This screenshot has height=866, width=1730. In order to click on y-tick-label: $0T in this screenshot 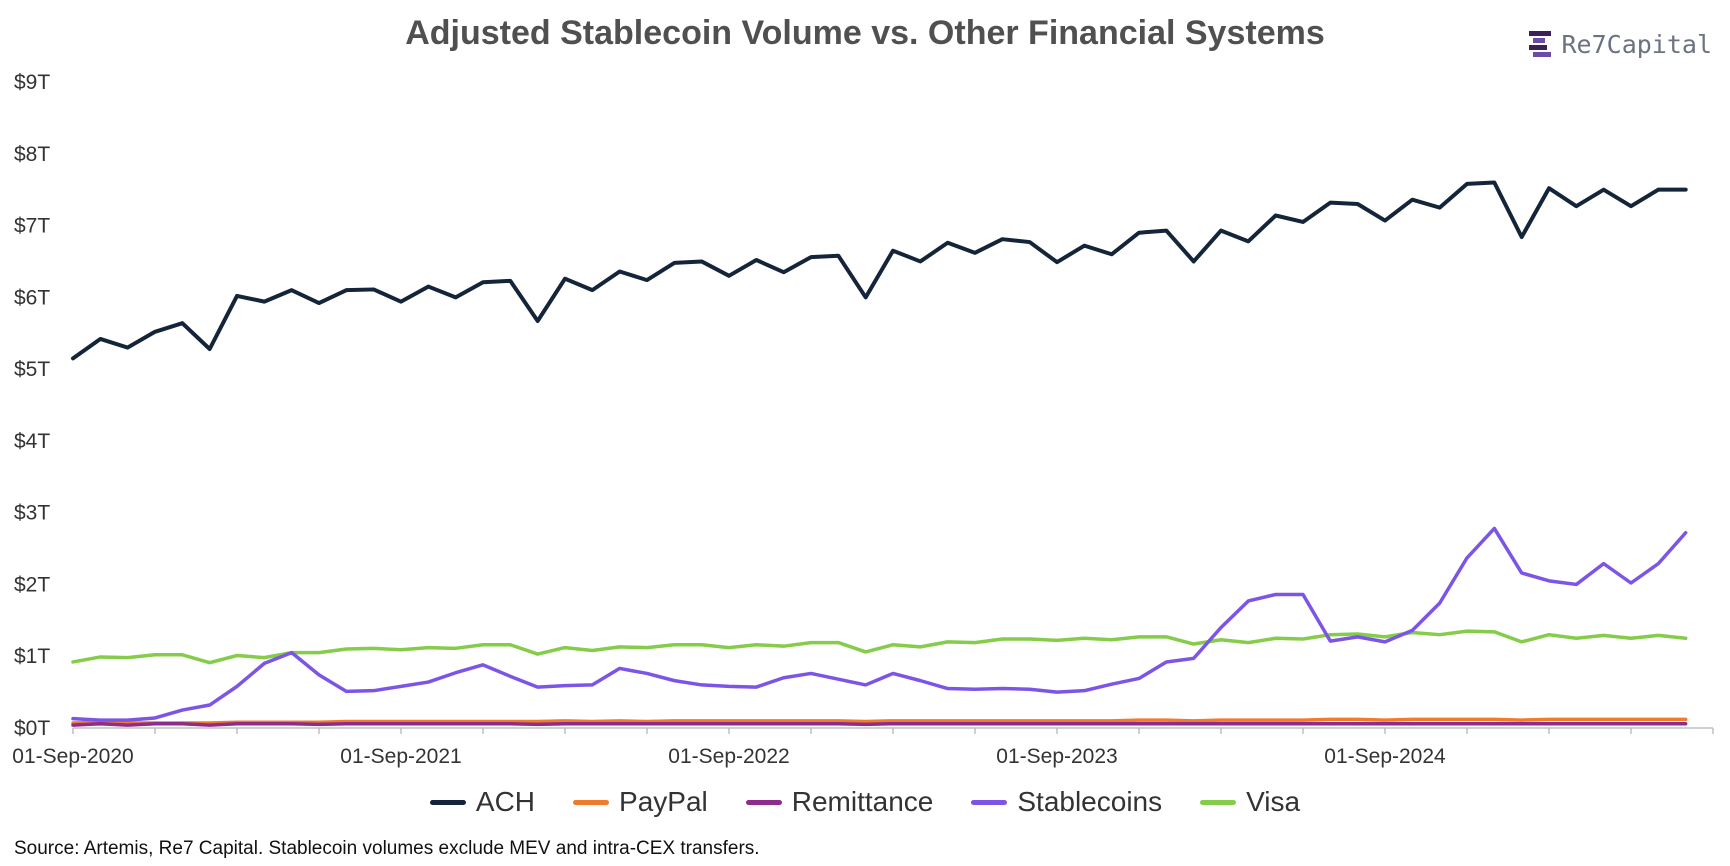, I will do `click(32, 728)`.